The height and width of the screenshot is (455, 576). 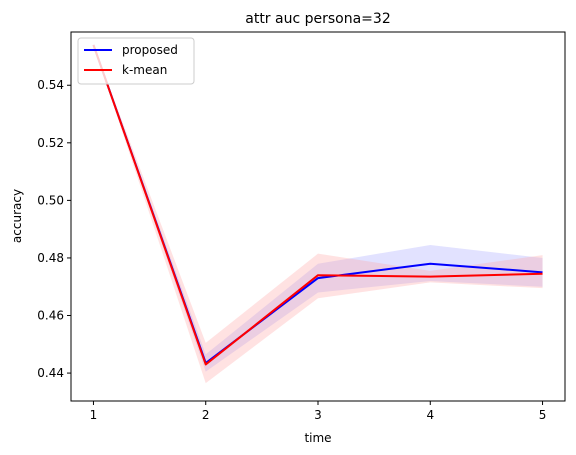 What do you see at coordinates (318, 415) in the screenshot?
I see `x-tick-label: 3` at bounding box center [318, 415].